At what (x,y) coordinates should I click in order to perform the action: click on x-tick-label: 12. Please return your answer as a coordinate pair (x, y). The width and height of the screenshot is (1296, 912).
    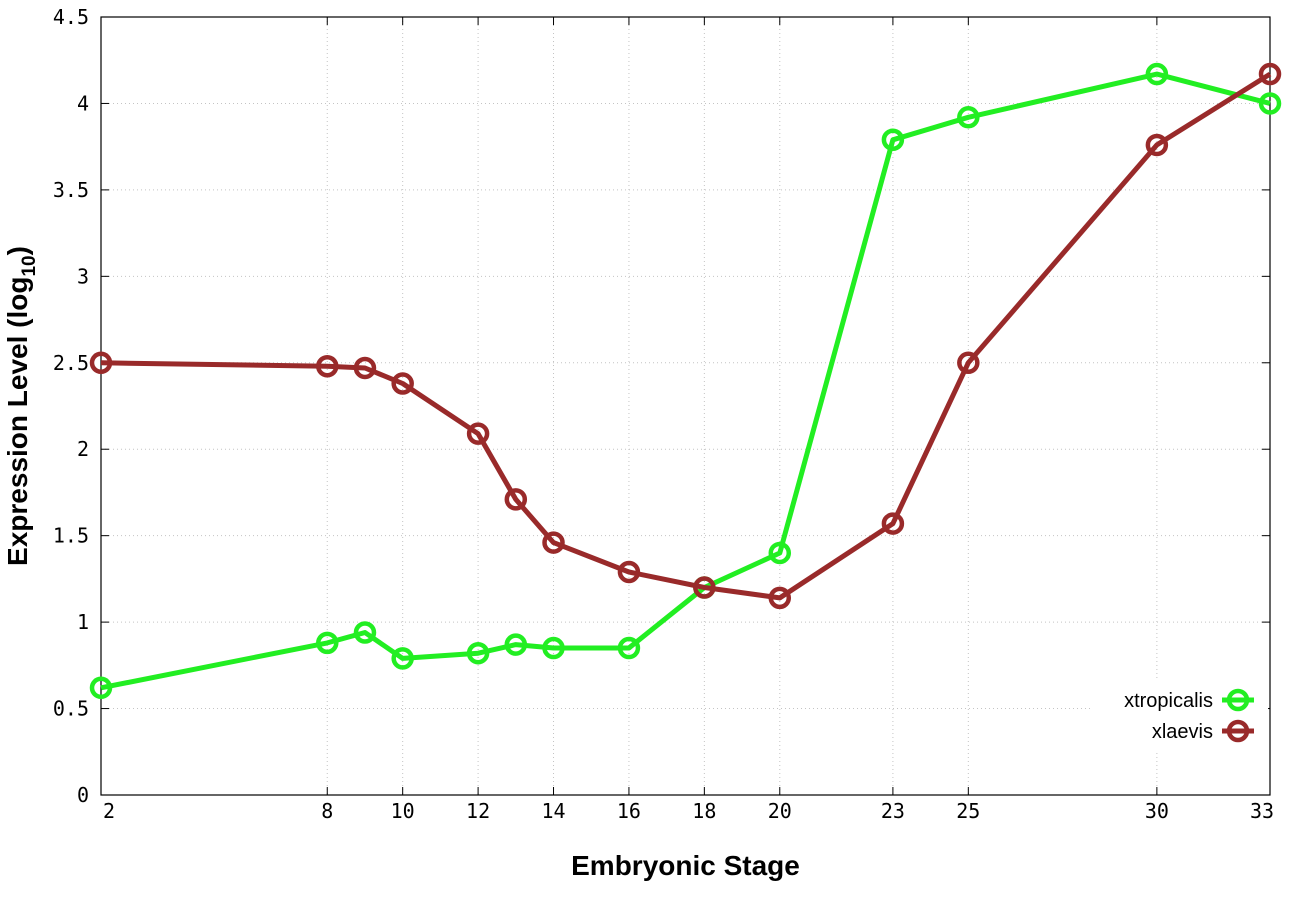
    Looking at the image, I should click on (478, 811).